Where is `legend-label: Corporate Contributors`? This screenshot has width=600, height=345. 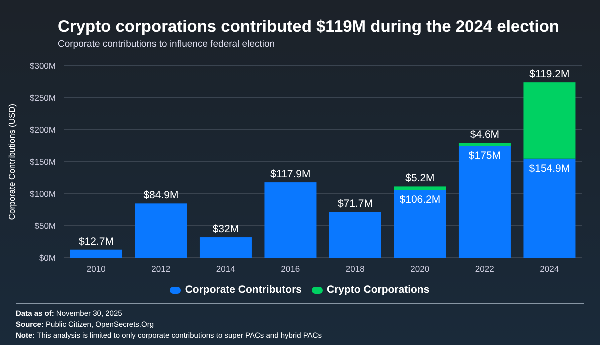
legend-label: Corporate Contributors is located at coordinates (243, 290).